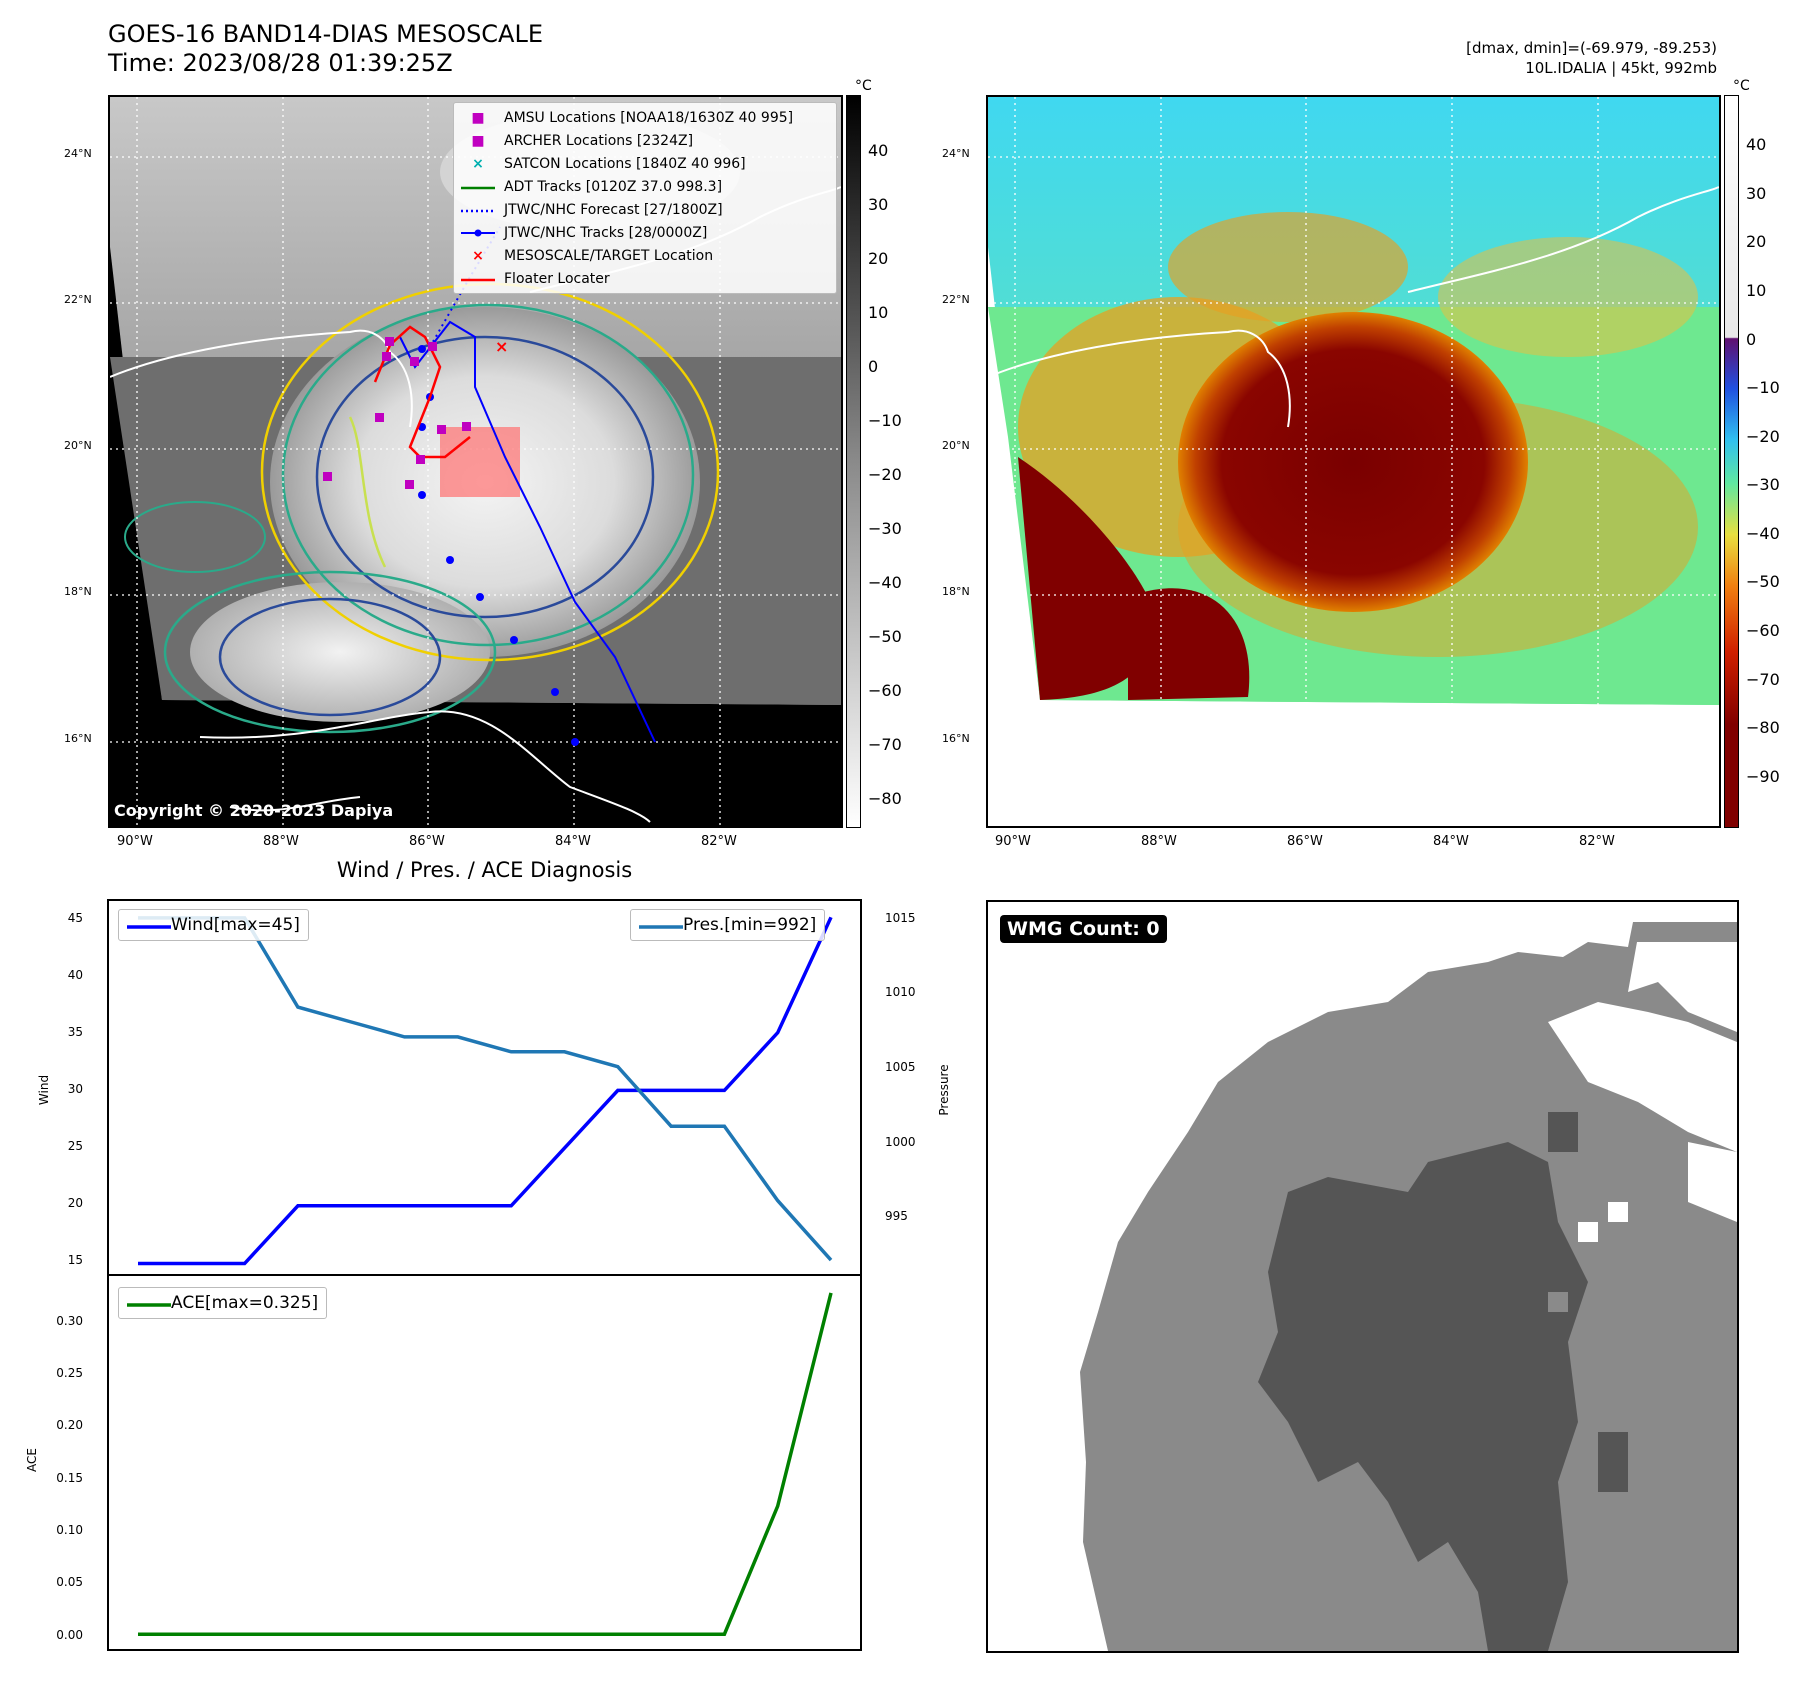 The height and width of the screenshot is (1684, 1801). What do you see at coordinates (885, 528) in the screenshot?
I see `colorbar-tick: −30` at bounding box center [885, 528].